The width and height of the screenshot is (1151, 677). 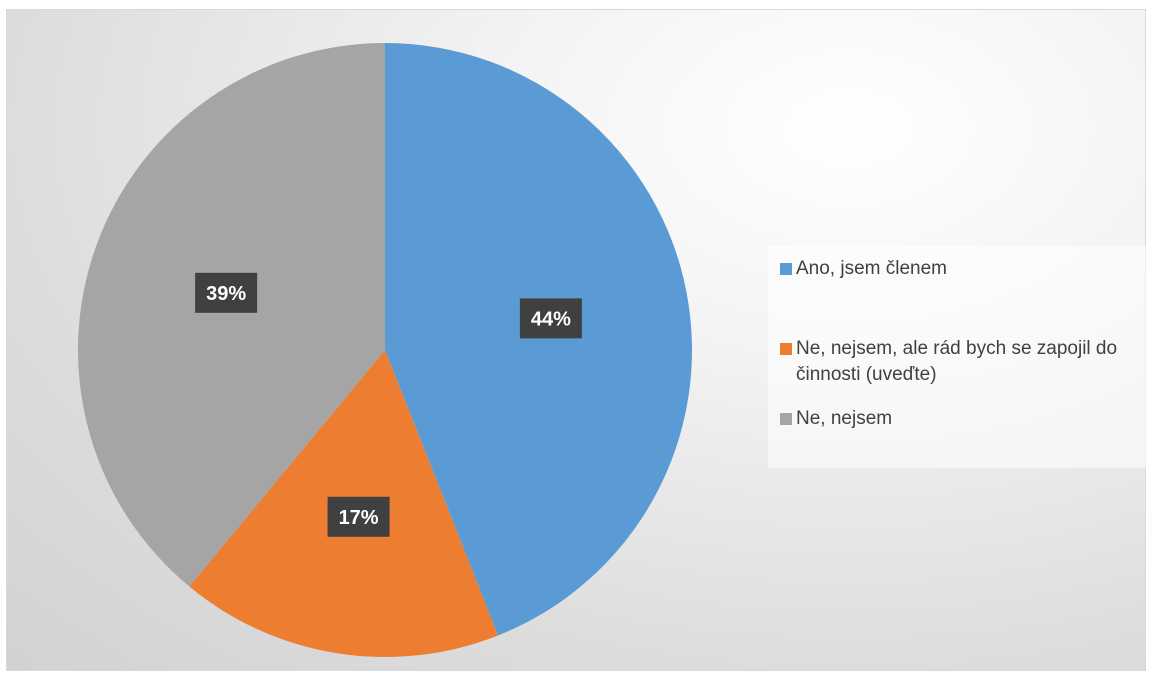 I want to click on legend-swatch-ano, so click(x=786, y=269).